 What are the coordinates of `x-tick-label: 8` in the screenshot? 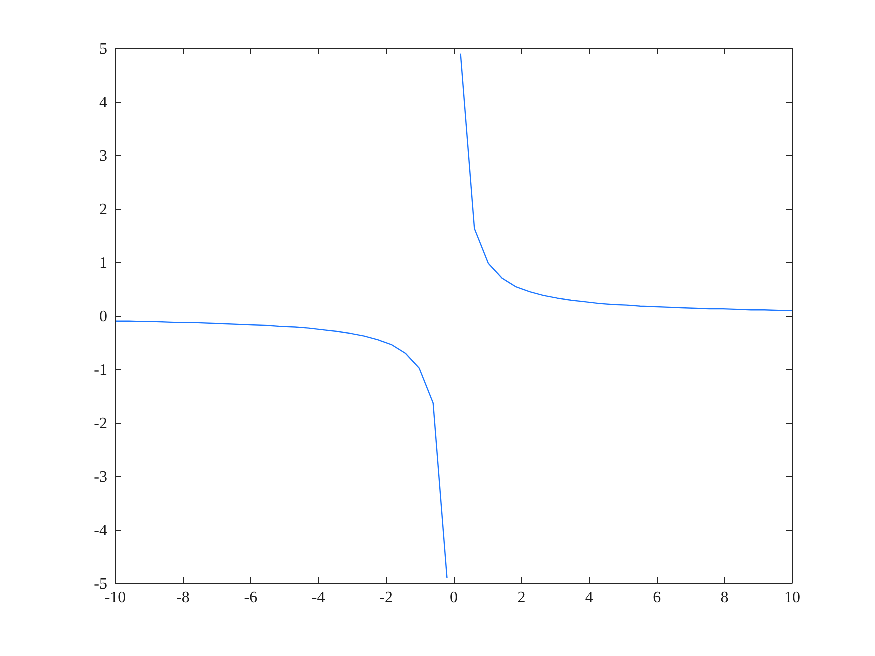 It's located at (724, 598).